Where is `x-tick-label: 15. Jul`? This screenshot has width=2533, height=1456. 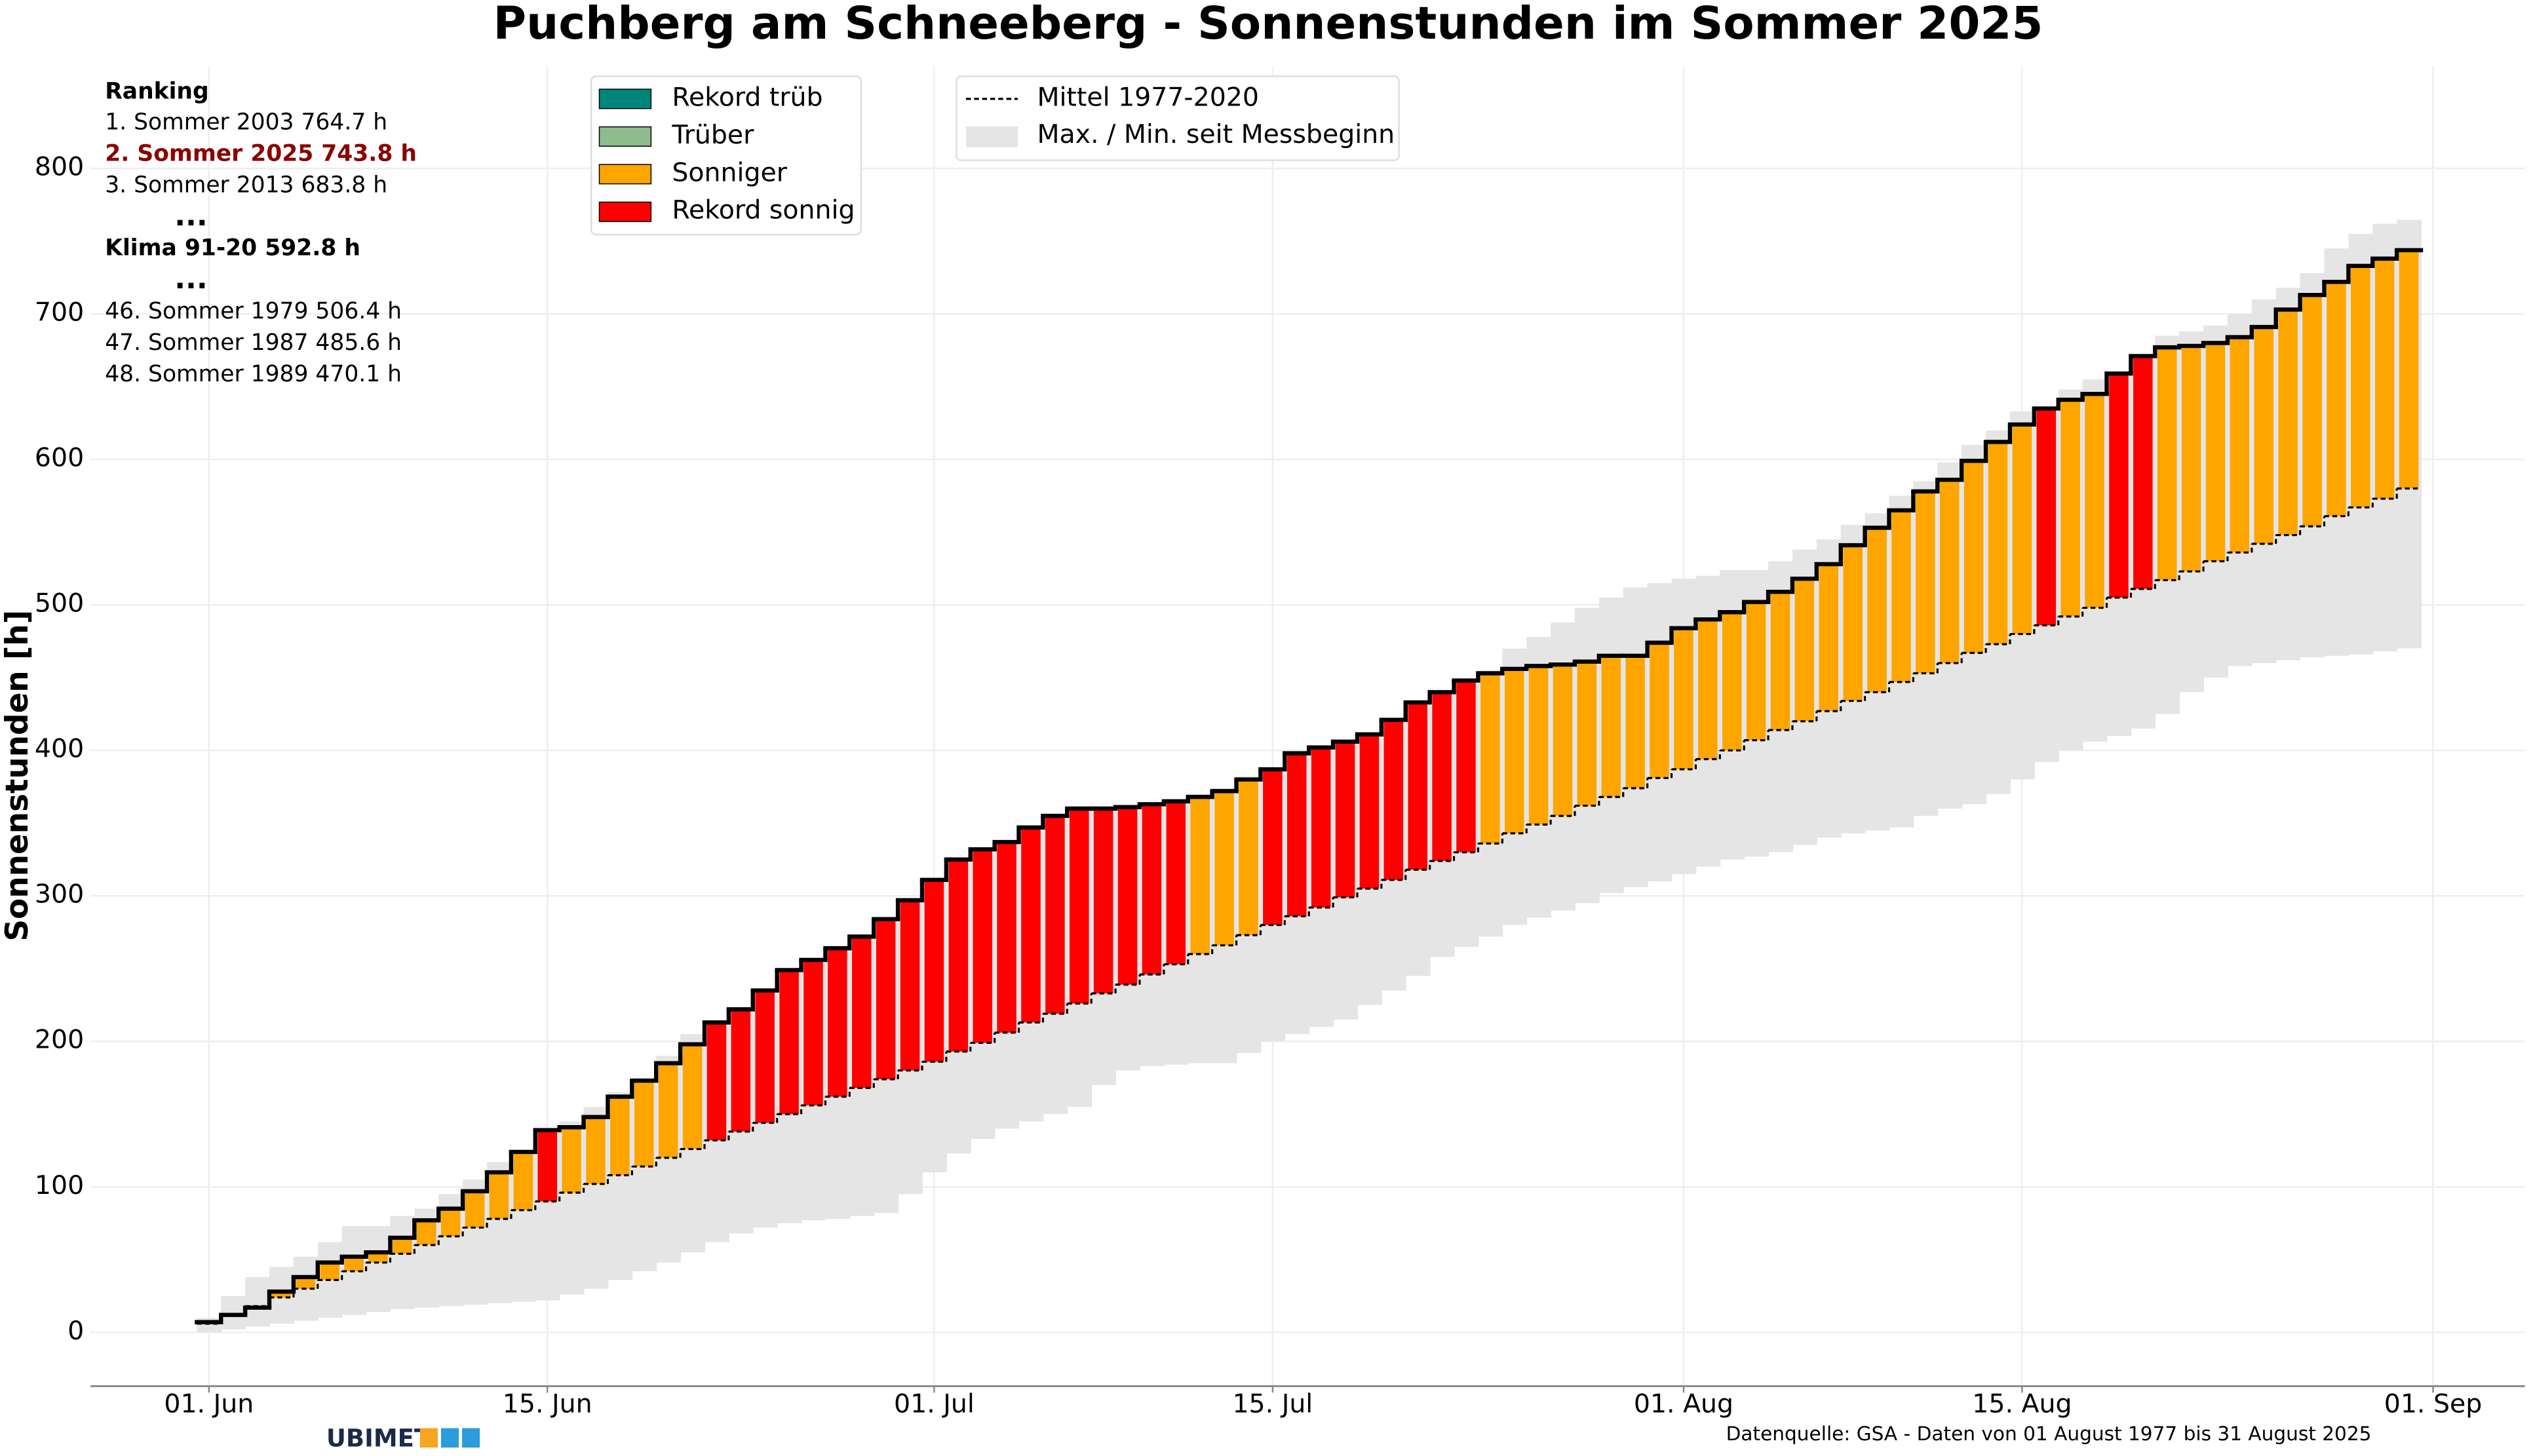
x-tick-label: 15. Jul is located at coordinates (1272, 1404).